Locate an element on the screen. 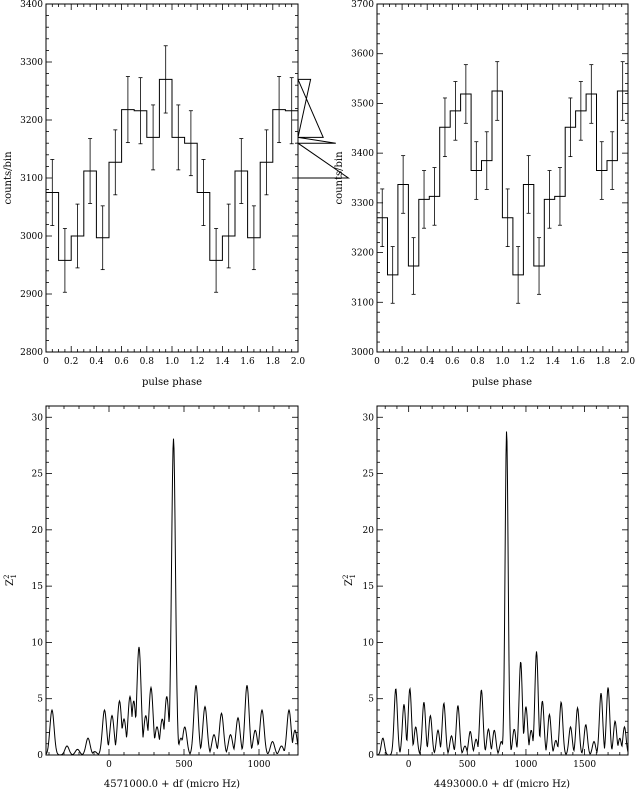 This screenshot has width=638, height=789. hist-right-y-tick-label: 3700 is located at coordinates (362, 5).